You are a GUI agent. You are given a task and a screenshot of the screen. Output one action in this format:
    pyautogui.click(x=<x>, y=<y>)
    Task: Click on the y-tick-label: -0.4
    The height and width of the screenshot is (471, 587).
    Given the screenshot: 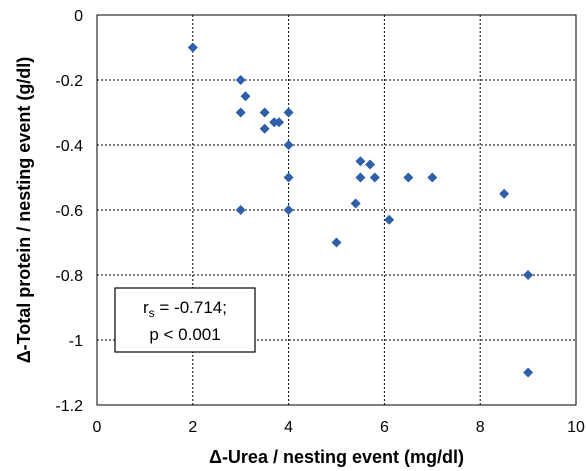 What is the action you would take?
    pyautogui.click(x=69, y=146)
    